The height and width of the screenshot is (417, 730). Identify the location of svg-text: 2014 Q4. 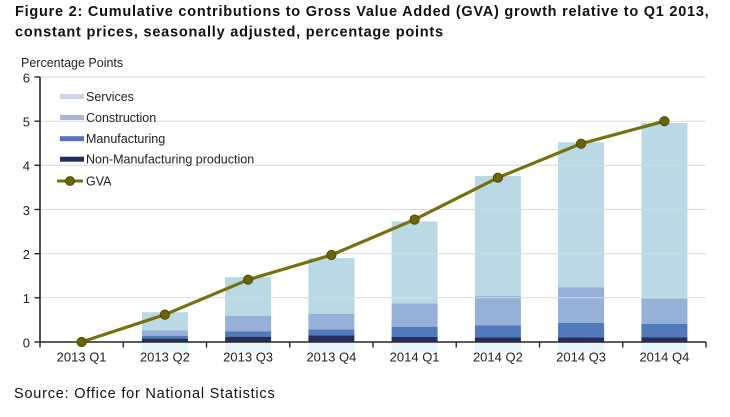
(664, 357).